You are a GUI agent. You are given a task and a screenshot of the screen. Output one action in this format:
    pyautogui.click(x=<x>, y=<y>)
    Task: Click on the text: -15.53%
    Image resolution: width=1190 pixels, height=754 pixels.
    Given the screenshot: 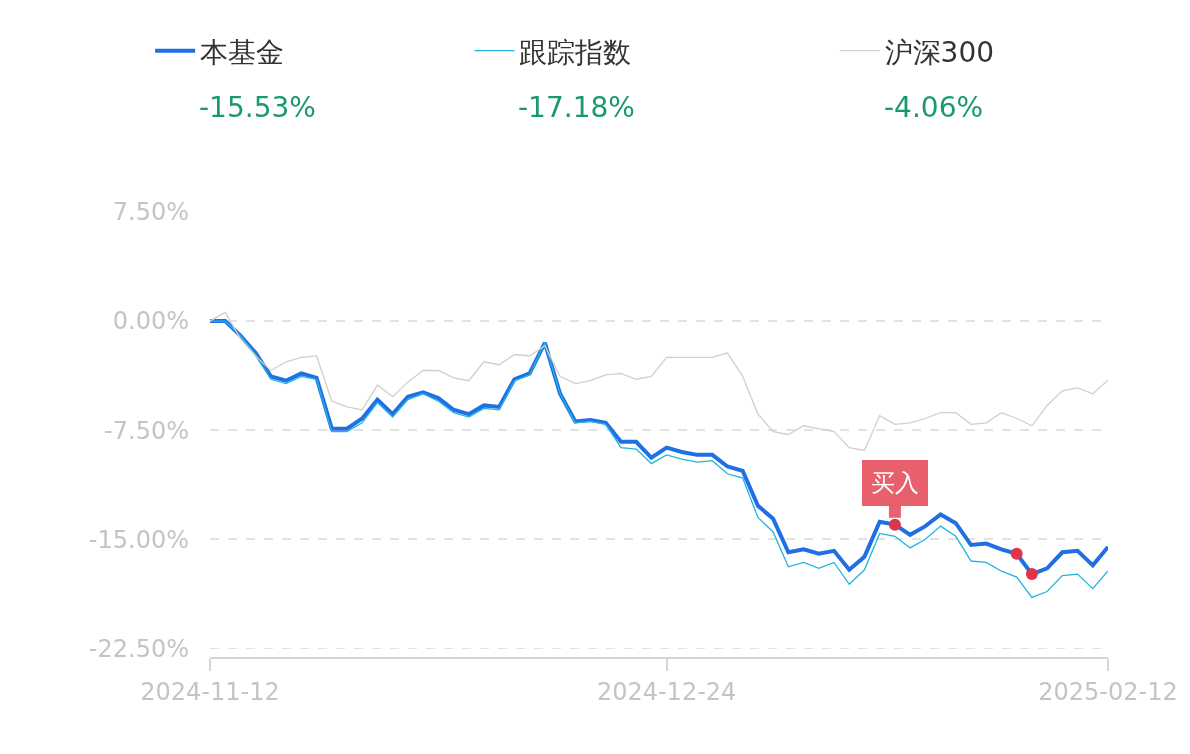 What is the action you would take?
    pyautogui.click(x=257, y=107)
    